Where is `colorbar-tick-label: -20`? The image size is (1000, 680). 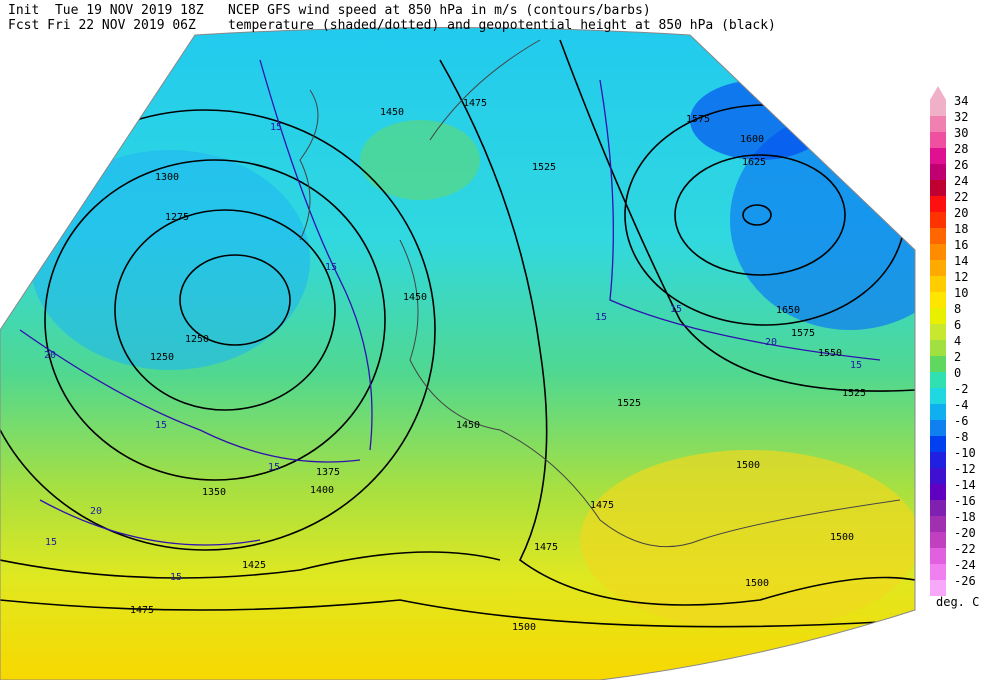
colorbar-tick-label: -20 is located at coordinates (965, 533).